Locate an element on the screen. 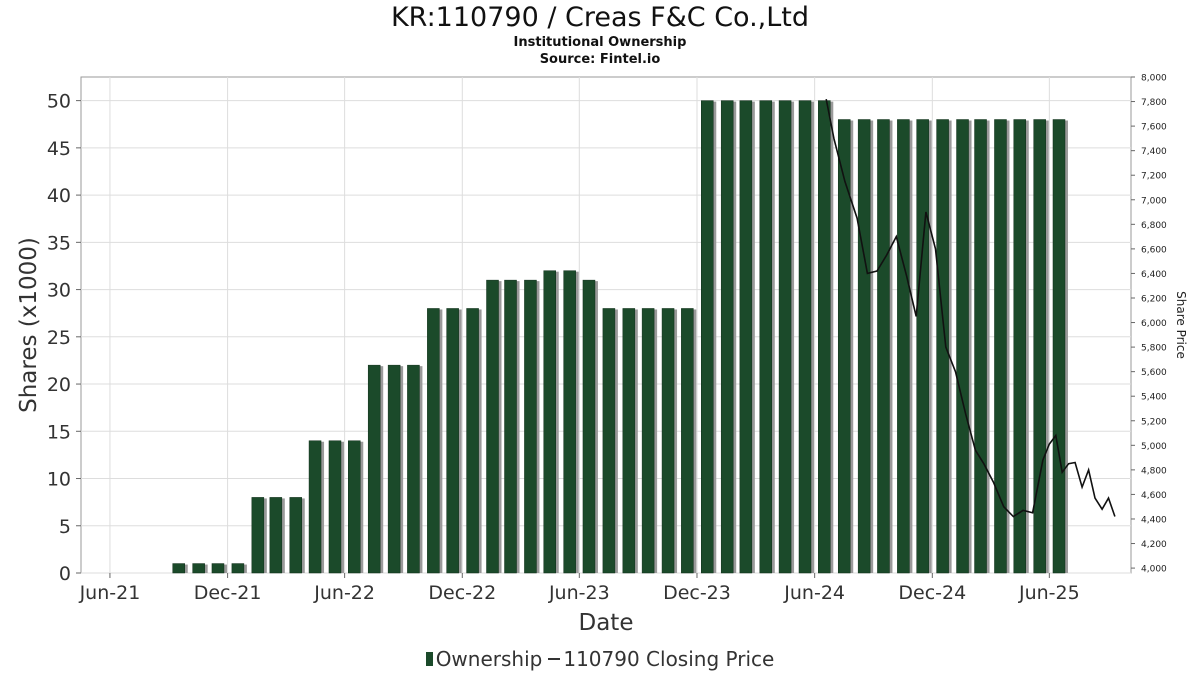 Image resolution: width=1200 pixels, height=675 pixels. x-tick-label: Jun-23 is located at coordinates (579, 593).